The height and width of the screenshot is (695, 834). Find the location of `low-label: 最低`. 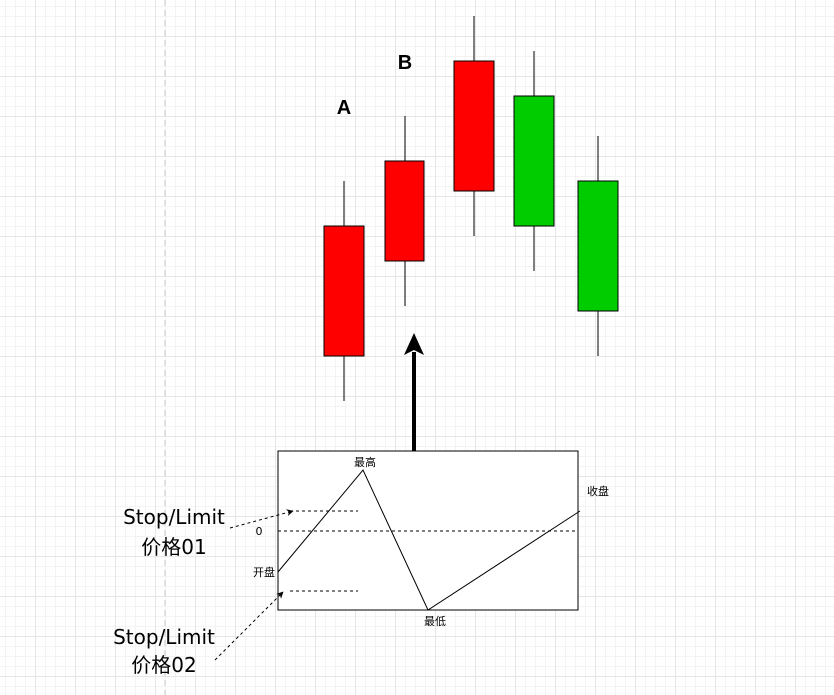

low-label: 最低 is located at coordinates (435, 621).